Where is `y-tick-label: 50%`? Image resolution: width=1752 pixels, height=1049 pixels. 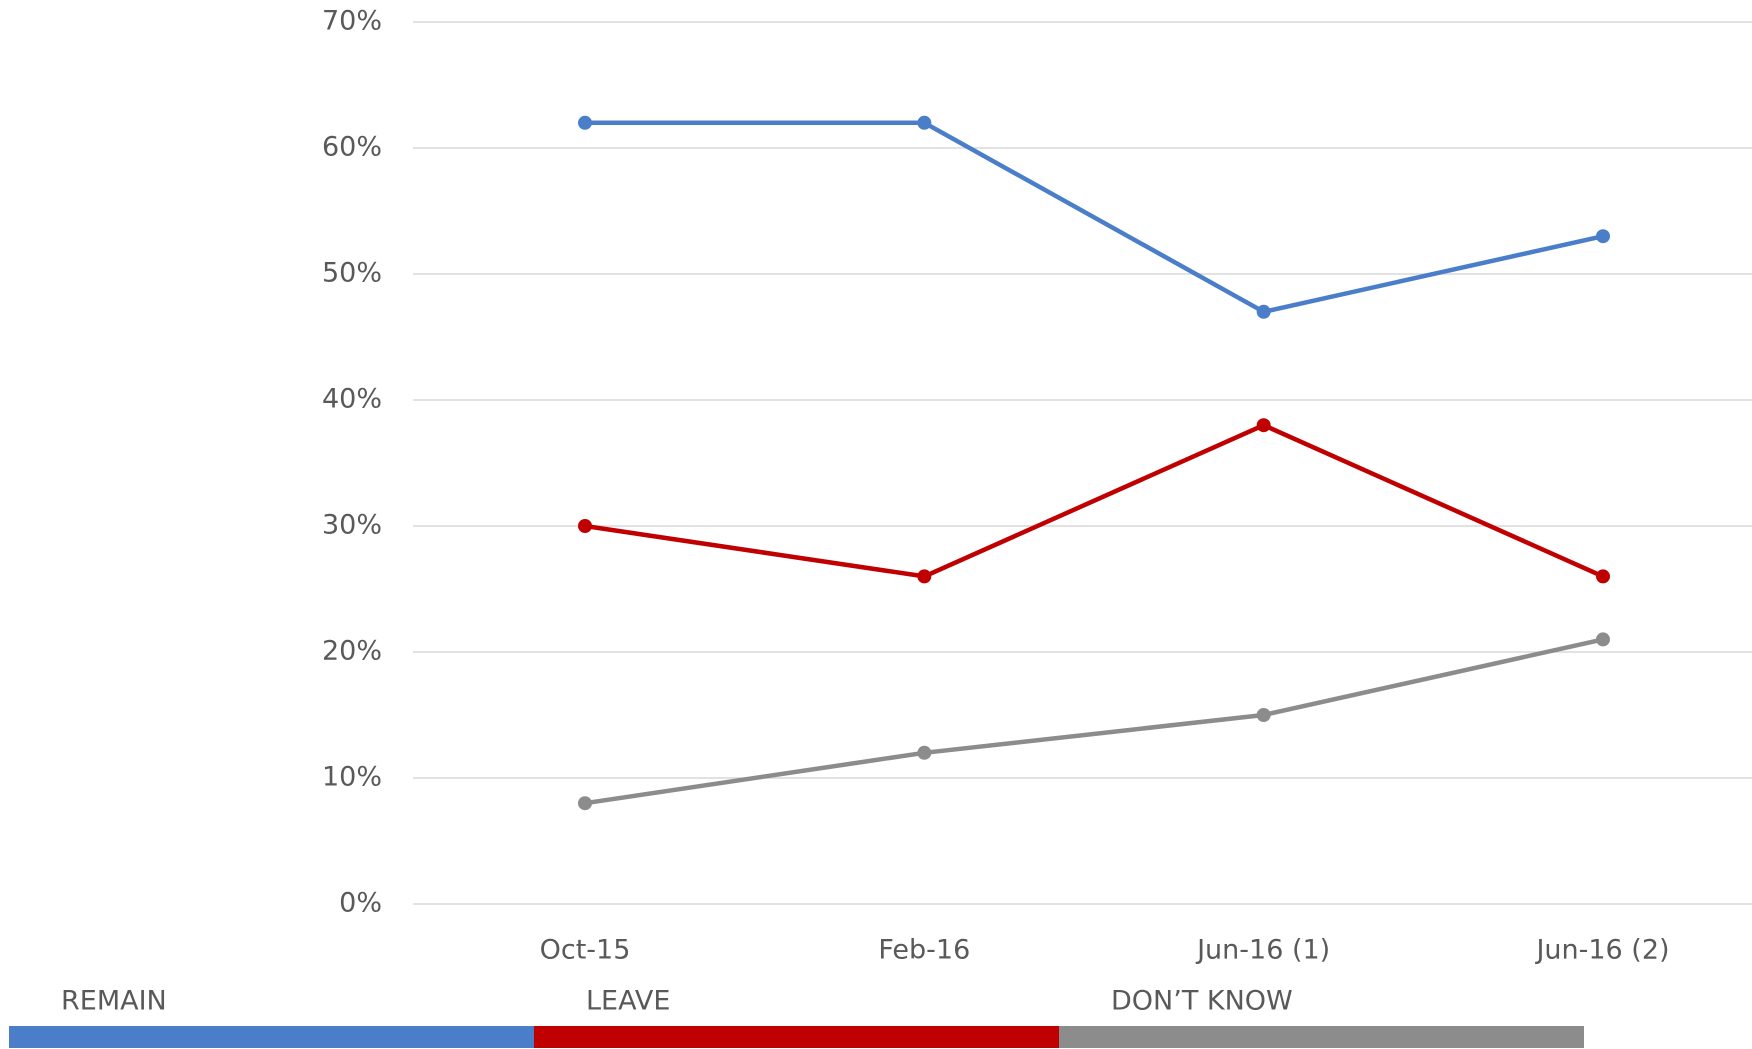
y-tick-label: 50% is located at coordinates (352, 273).